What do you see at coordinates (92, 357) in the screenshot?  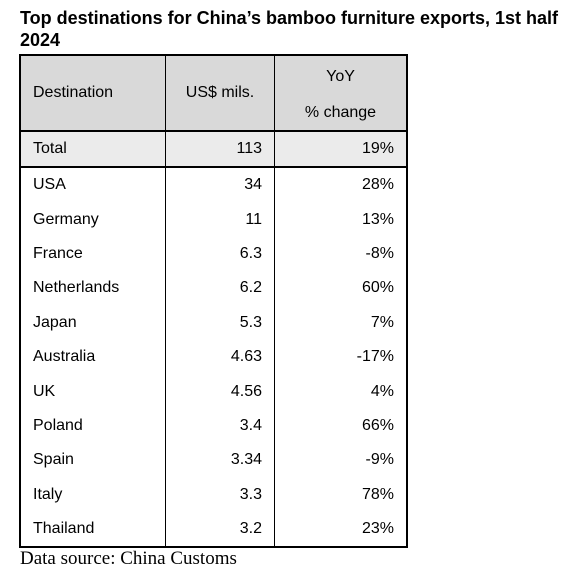 I see `cell-destination: Australia` at bounding box center [92, 357].